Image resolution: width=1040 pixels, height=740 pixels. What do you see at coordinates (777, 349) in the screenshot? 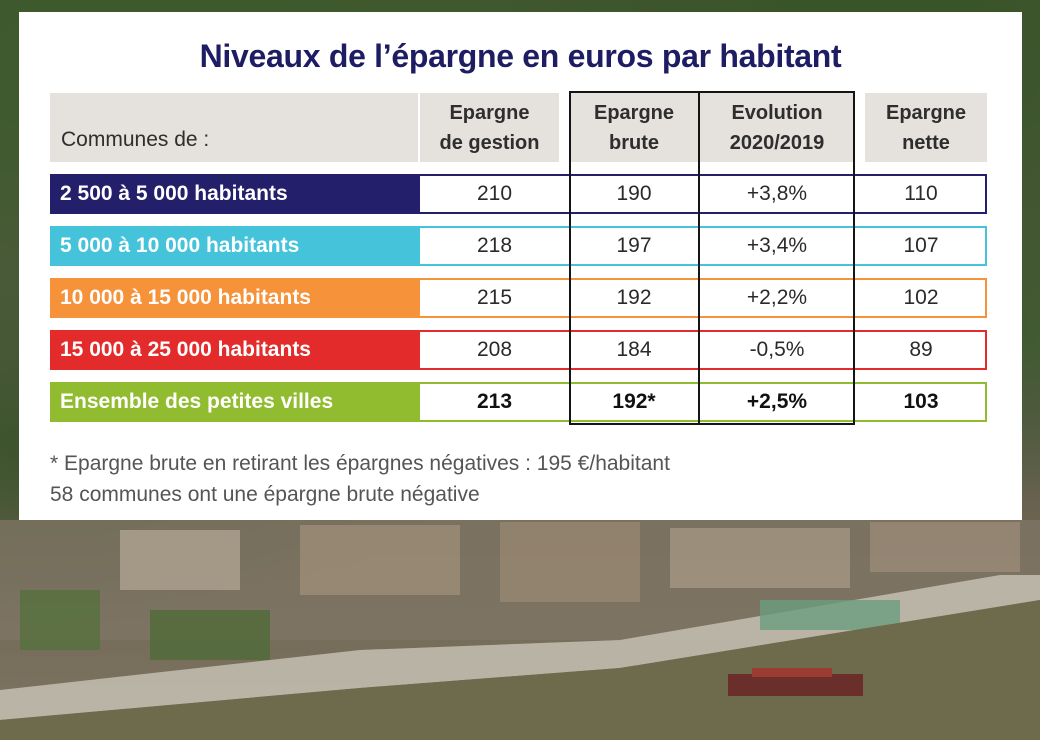
I see `cell-evolution: -0,5%` at bounding box center [777, 349].